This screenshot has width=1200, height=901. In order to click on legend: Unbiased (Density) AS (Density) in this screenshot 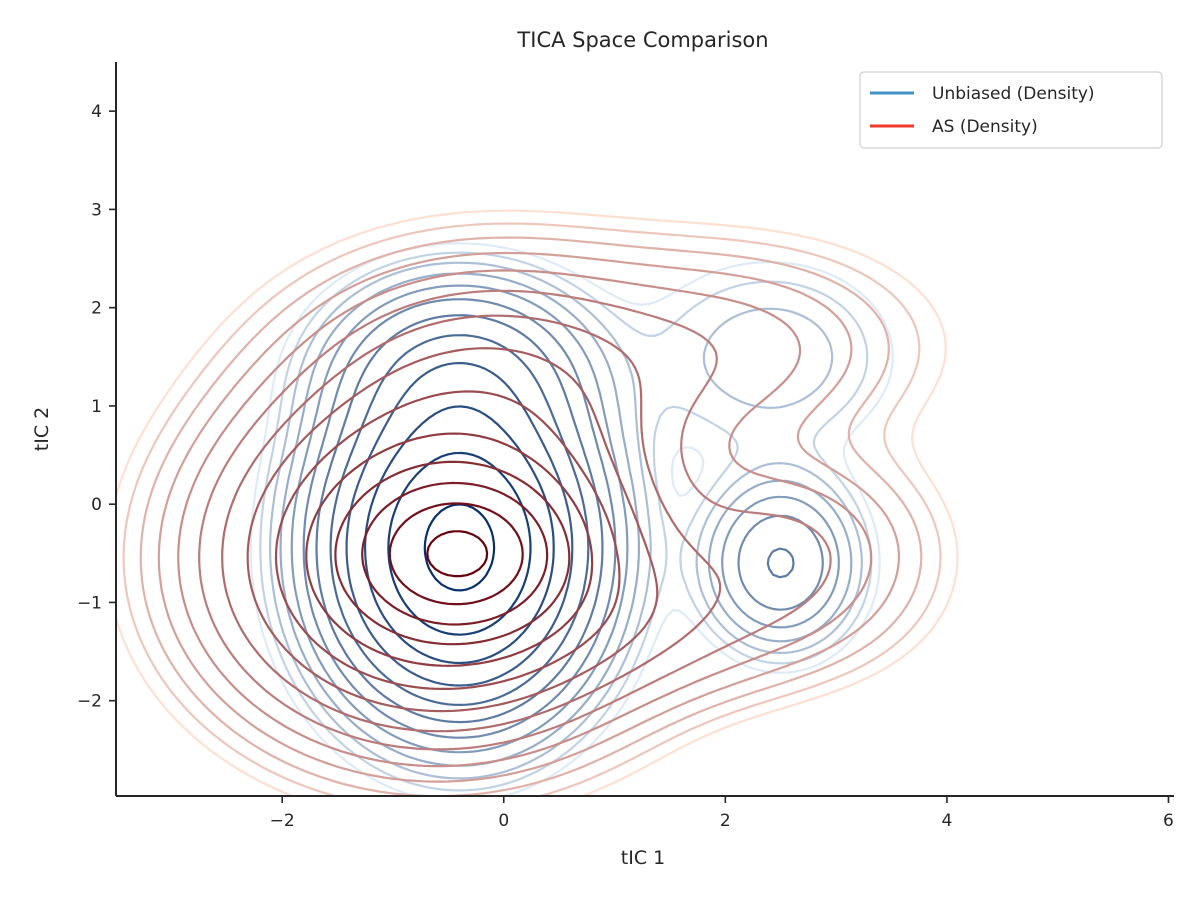, I will do `click(1011, 110)`.